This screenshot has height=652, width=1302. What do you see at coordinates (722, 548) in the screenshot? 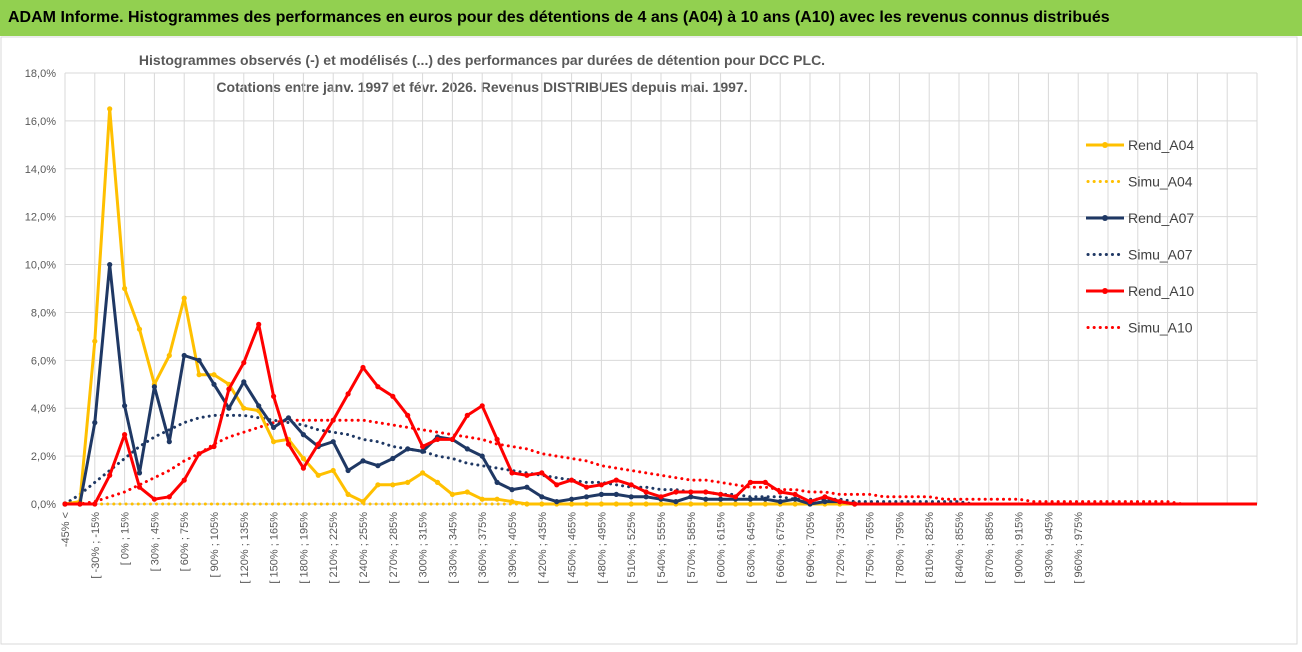
I see `x-tick-label: [ 600% ; 615%` at bounding box center [722, 548].